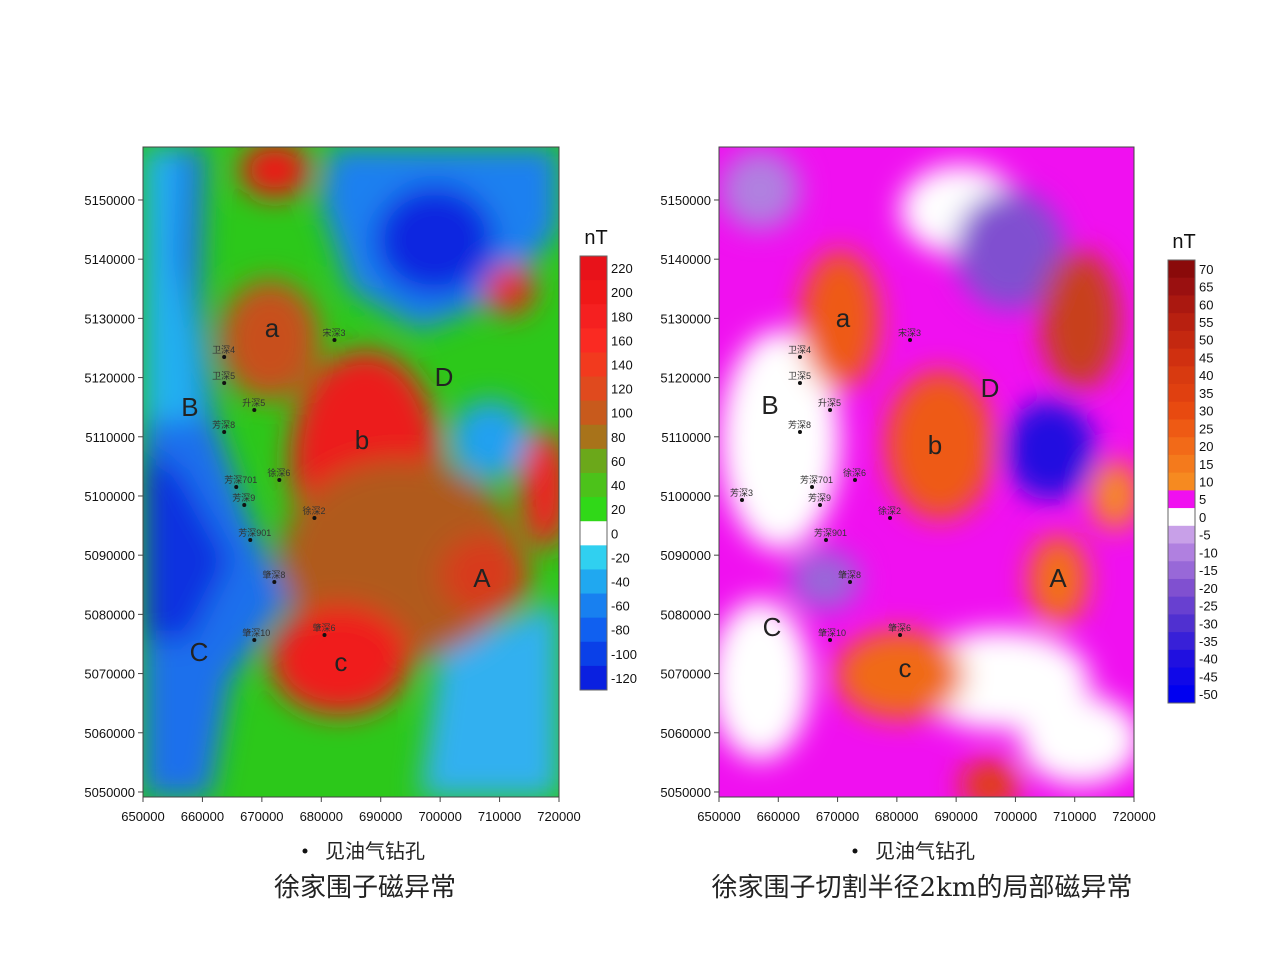 Image resolution: width=1280 pixels, height=964 pixels. I want to click on colorbar-label: 0, so click(614, 533).